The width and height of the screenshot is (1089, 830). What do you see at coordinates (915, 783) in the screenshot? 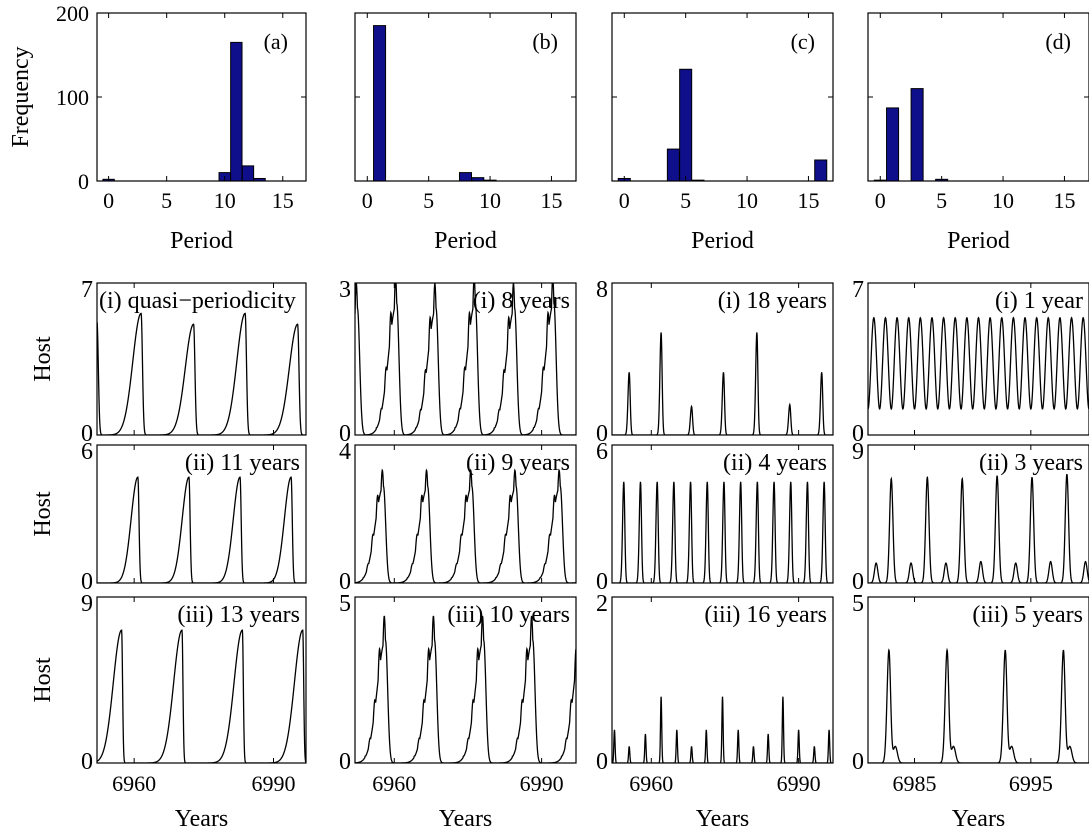
I see `x-tick-label: 6985` at bounding box center [915, 783].